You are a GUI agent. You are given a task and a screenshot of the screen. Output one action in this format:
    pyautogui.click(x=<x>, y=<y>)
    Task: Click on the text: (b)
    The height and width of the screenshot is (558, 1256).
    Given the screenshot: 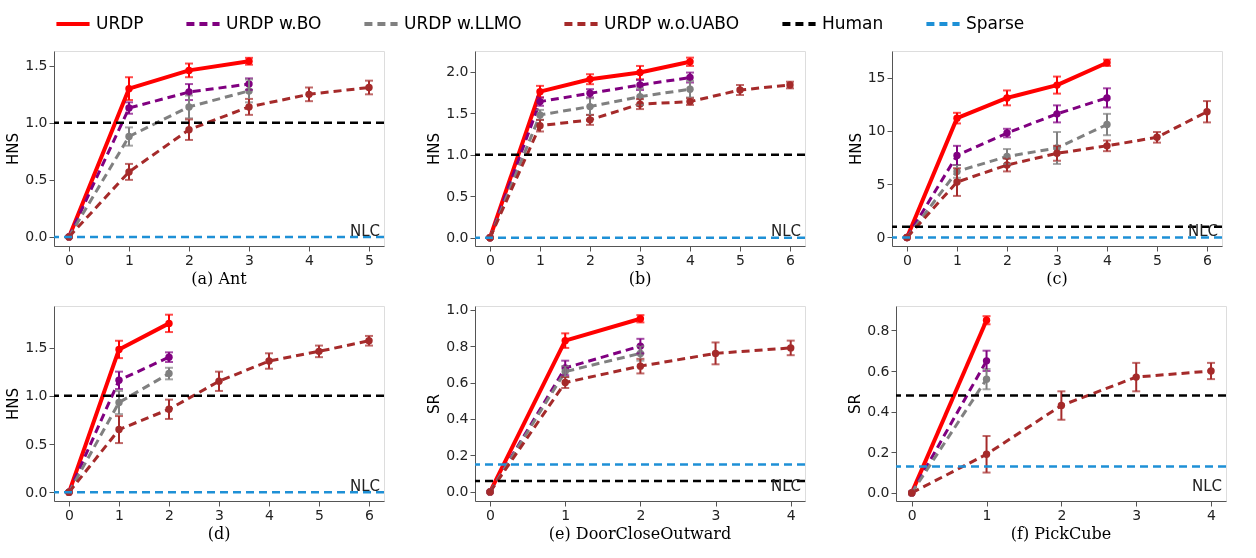 What is the action you would take?
    pyautogui.click(x=640, y=278)
    